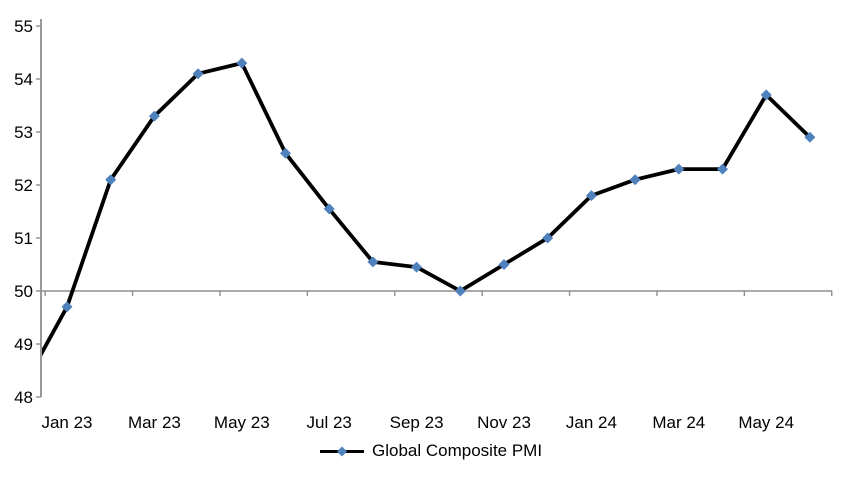 The image size is (852, 481). I want to click on y-axis-tick-label: 53, so click(23, 132).